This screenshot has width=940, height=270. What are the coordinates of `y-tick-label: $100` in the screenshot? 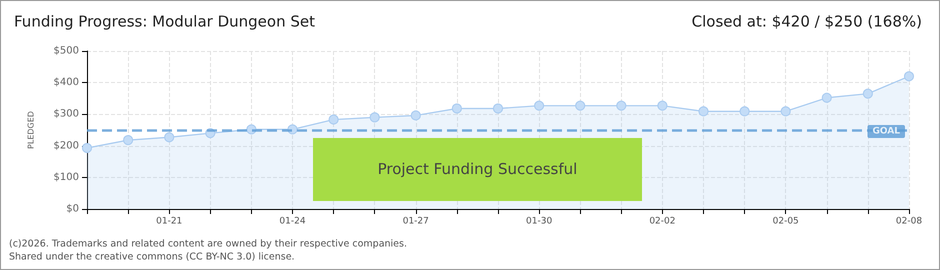 It's located at (66, 177).